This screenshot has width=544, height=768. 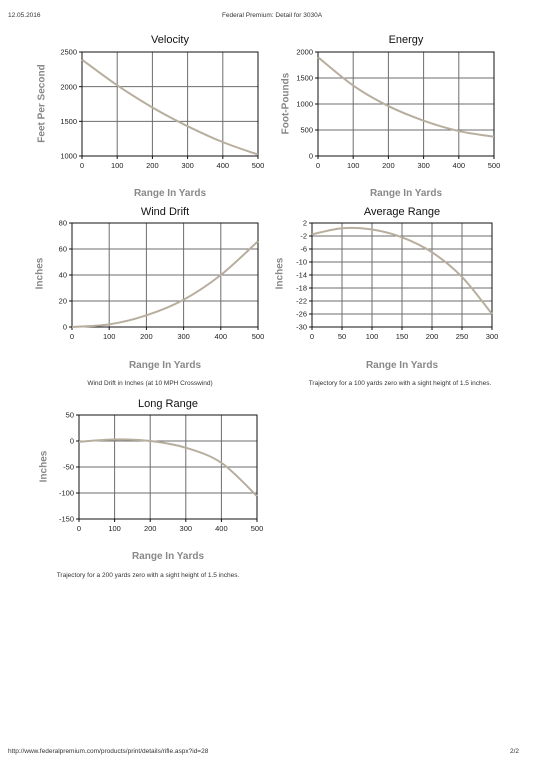 What do you see at coordinates (342, 336) in the screenshot?
I see `x-tick-label: 50` at bounding box center [342, 336].